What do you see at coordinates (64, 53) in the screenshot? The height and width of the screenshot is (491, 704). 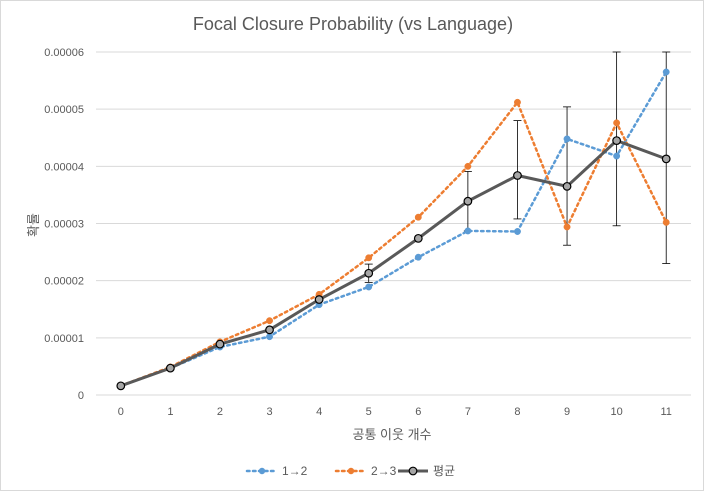 I see `y-tick-label: 0.00006` at bounding box center [64, 53].